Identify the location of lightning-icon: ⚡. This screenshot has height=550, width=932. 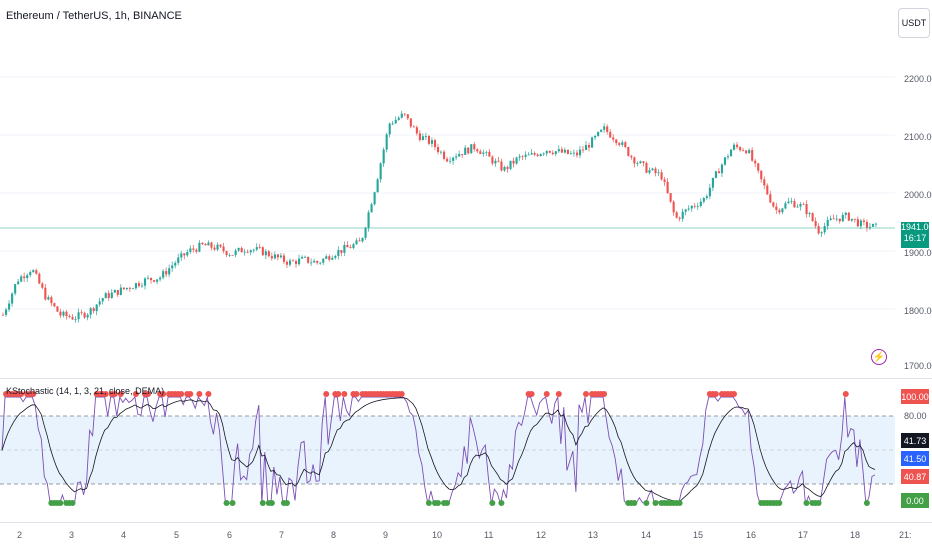
(879, 357).